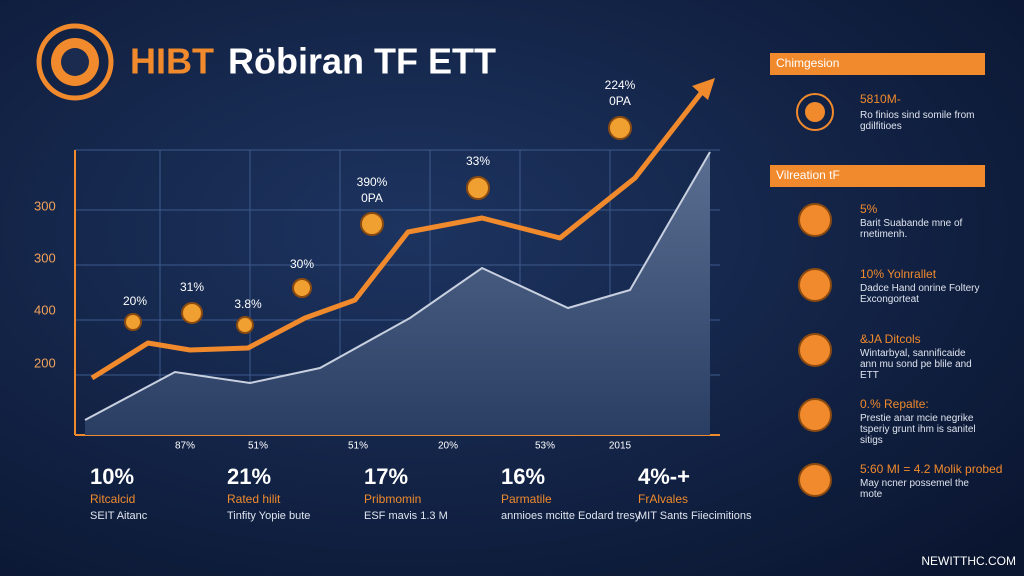 The width and height of the screenshot is (1024, 576). Describe the element at coordinates (172, 61) in the screenshot. I see `title-a: HIBT` at that location.